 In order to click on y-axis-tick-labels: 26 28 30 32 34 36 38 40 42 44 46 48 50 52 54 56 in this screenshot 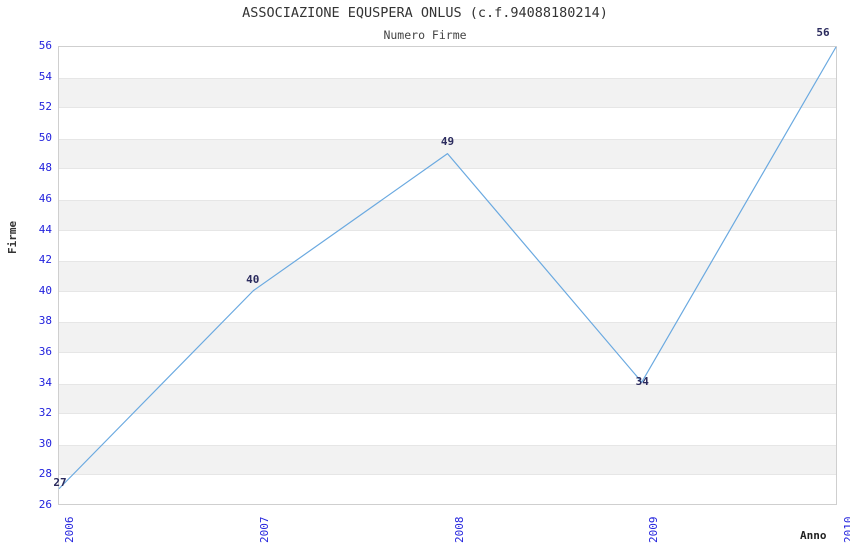, I will do `click(26, 275)`.